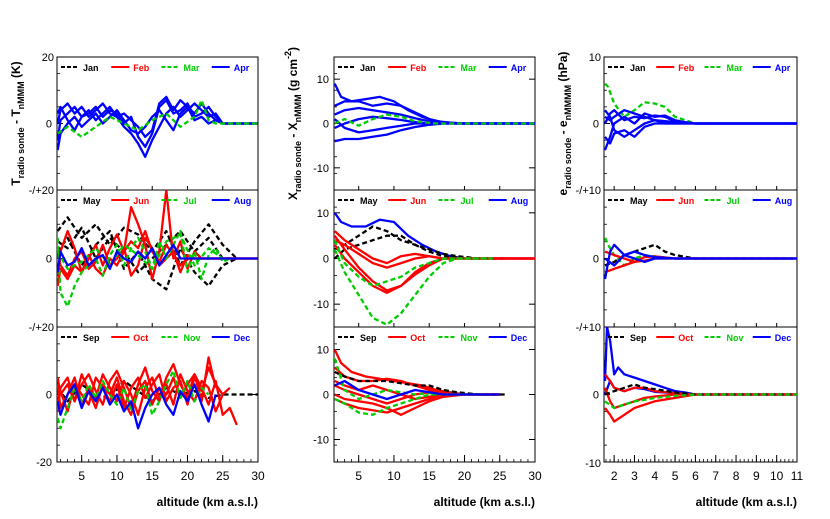 The image size is (830, 519). Describe the element at coordinates (715, 476) in the screenshot. I see `x-tick-label: 7` at that location.